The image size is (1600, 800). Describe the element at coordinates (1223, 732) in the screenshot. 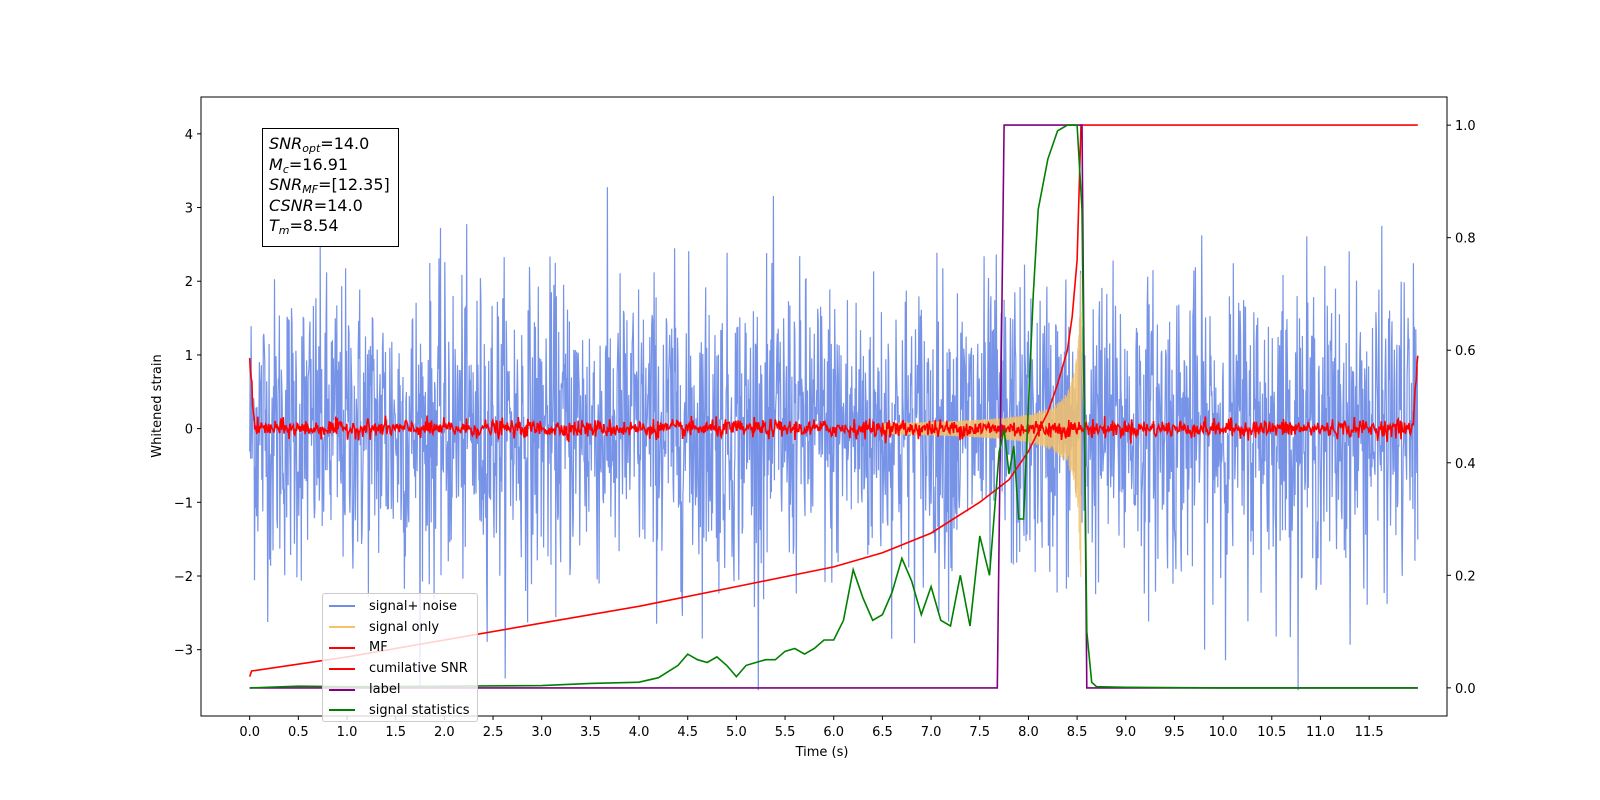

I see `x-tick-label: 10.0` at that location.